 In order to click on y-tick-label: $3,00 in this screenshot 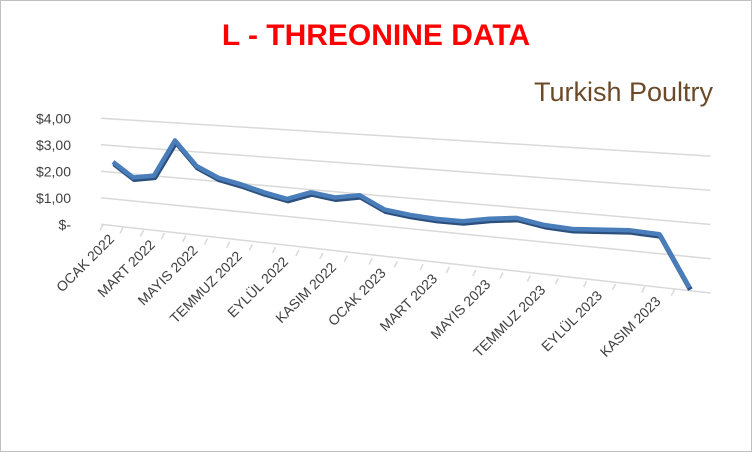, I will do `click(53, 145)`.